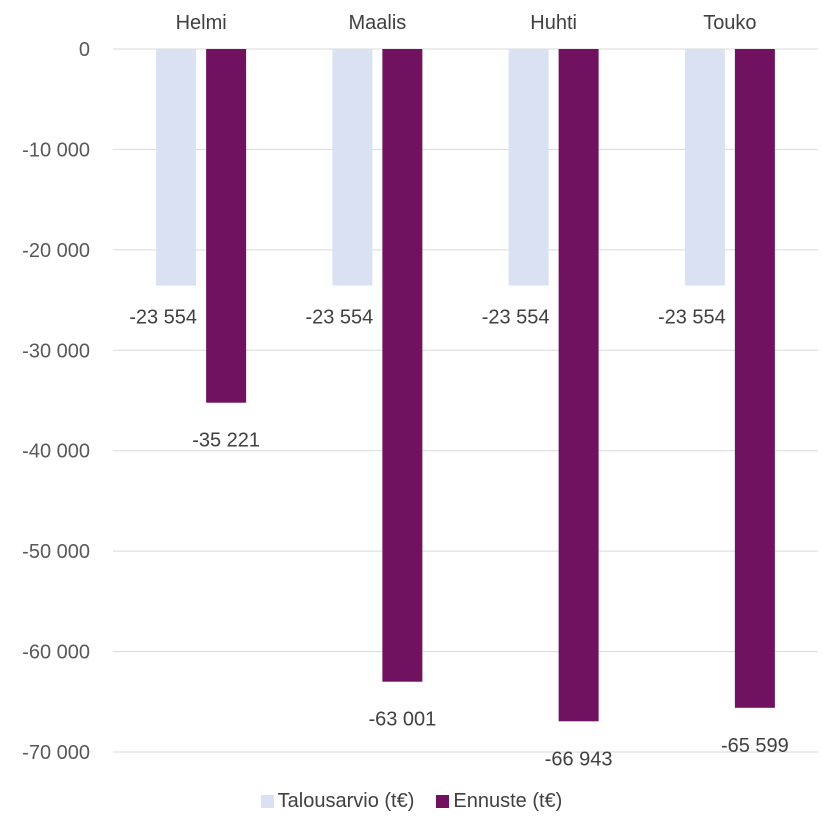  What do you see at coordinates (163, 318) in the screenshot?
I see `data-label-talousarvio-t-helmi: -23 554` at bounding box center [163, 318].